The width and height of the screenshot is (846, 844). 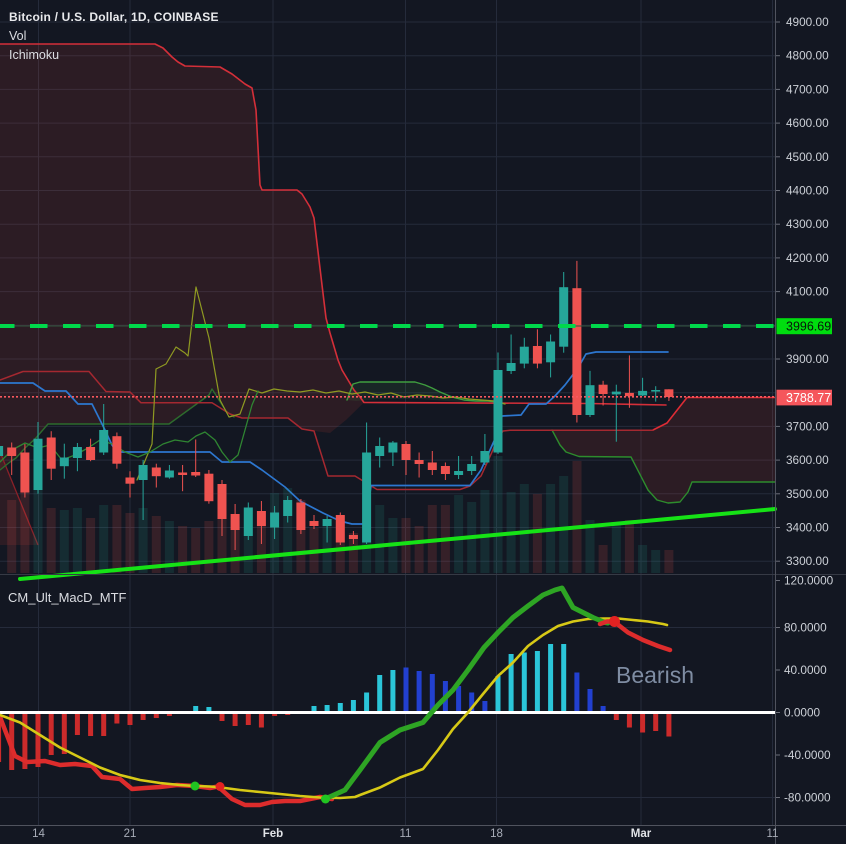 I want to click on svg-text: 14, so click(x=38, y=834).